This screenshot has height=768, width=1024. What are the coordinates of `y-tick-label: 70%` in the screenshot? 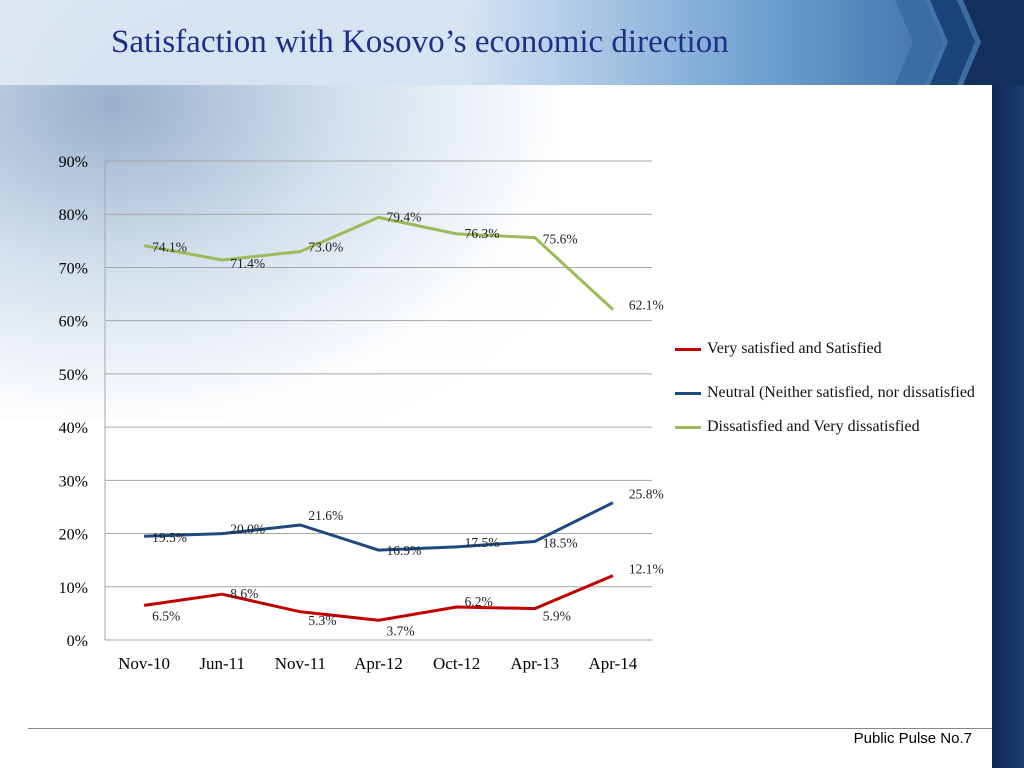 It's located at (73, 268).